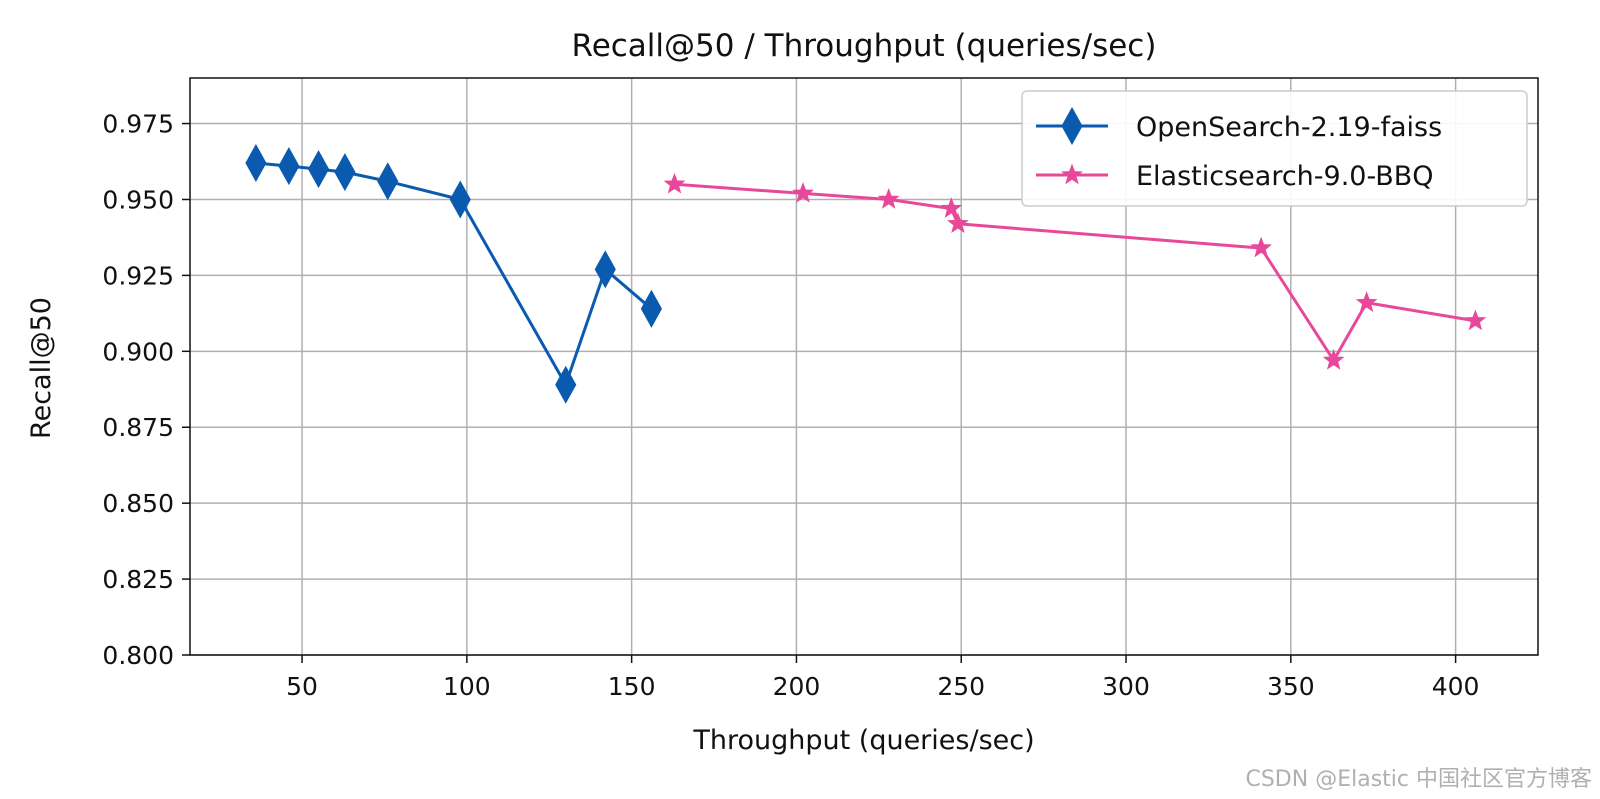 This screenshot has height=799, width=1600. I want to click on series-elasticsearch, so click(1075, 271).